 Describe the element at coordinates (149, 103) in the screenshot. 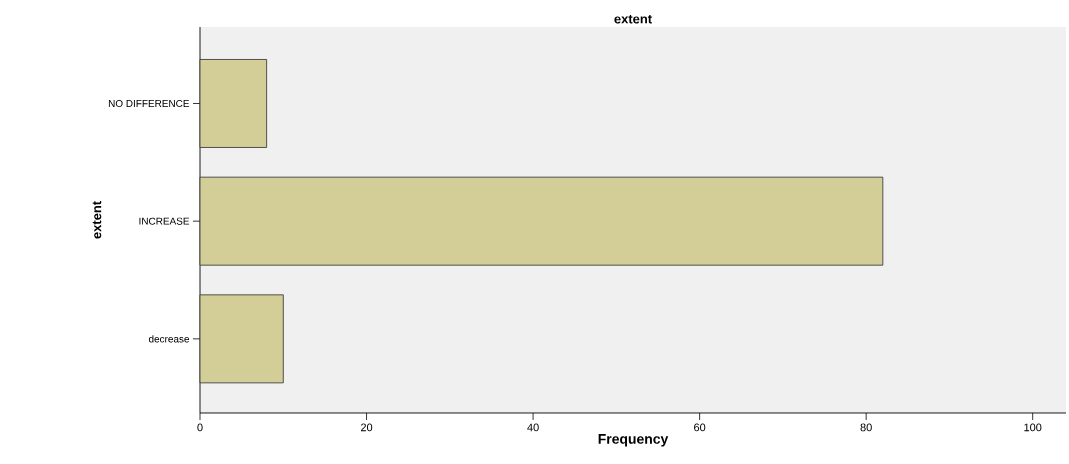

I see `y-tick-label: NO DIFFERENCE` at that location.